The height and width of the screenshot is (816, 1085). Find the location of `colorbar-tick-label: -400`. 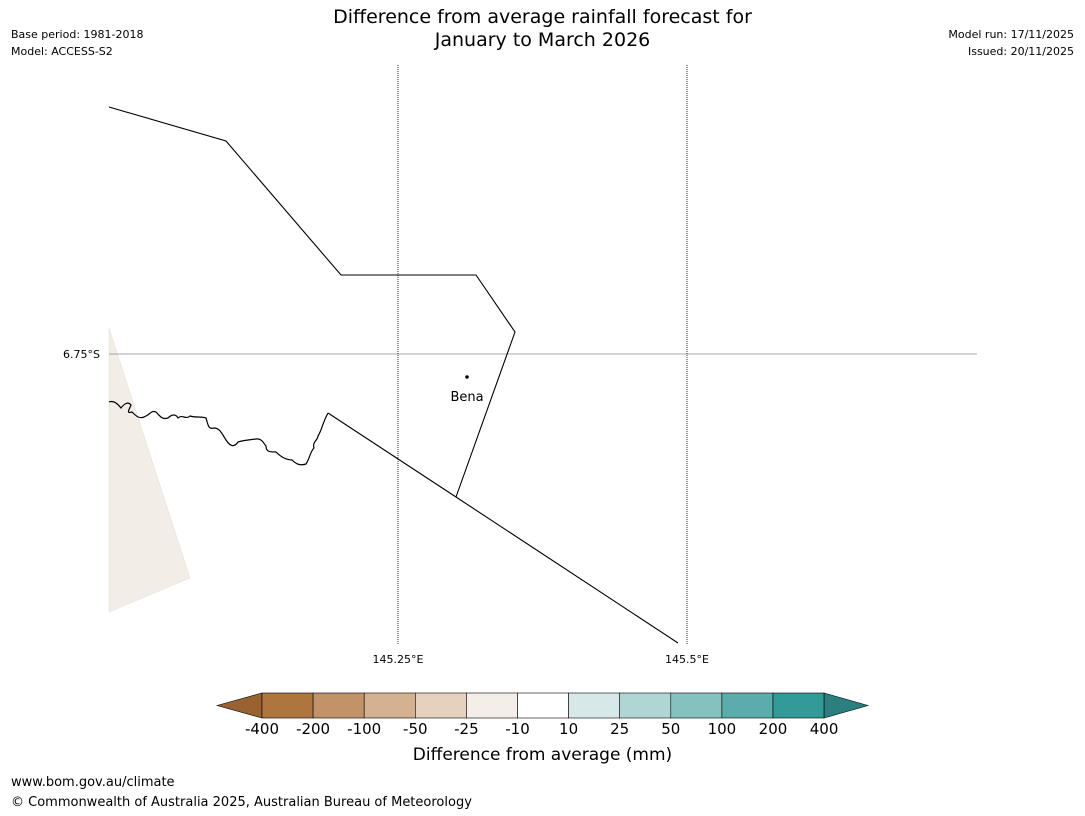

colorbar-tick-label: -400 is located at coordinates (262, 729).